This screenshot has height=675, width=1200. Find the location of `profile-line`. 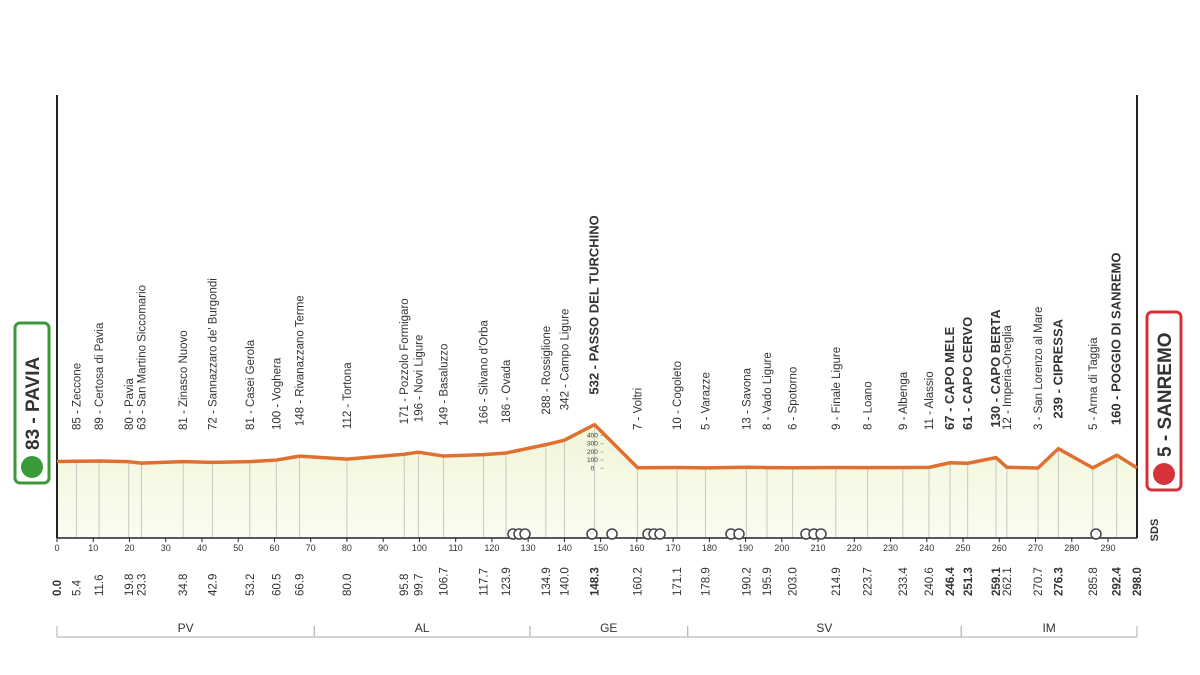

profile-line is located at coordinates (597, 446).